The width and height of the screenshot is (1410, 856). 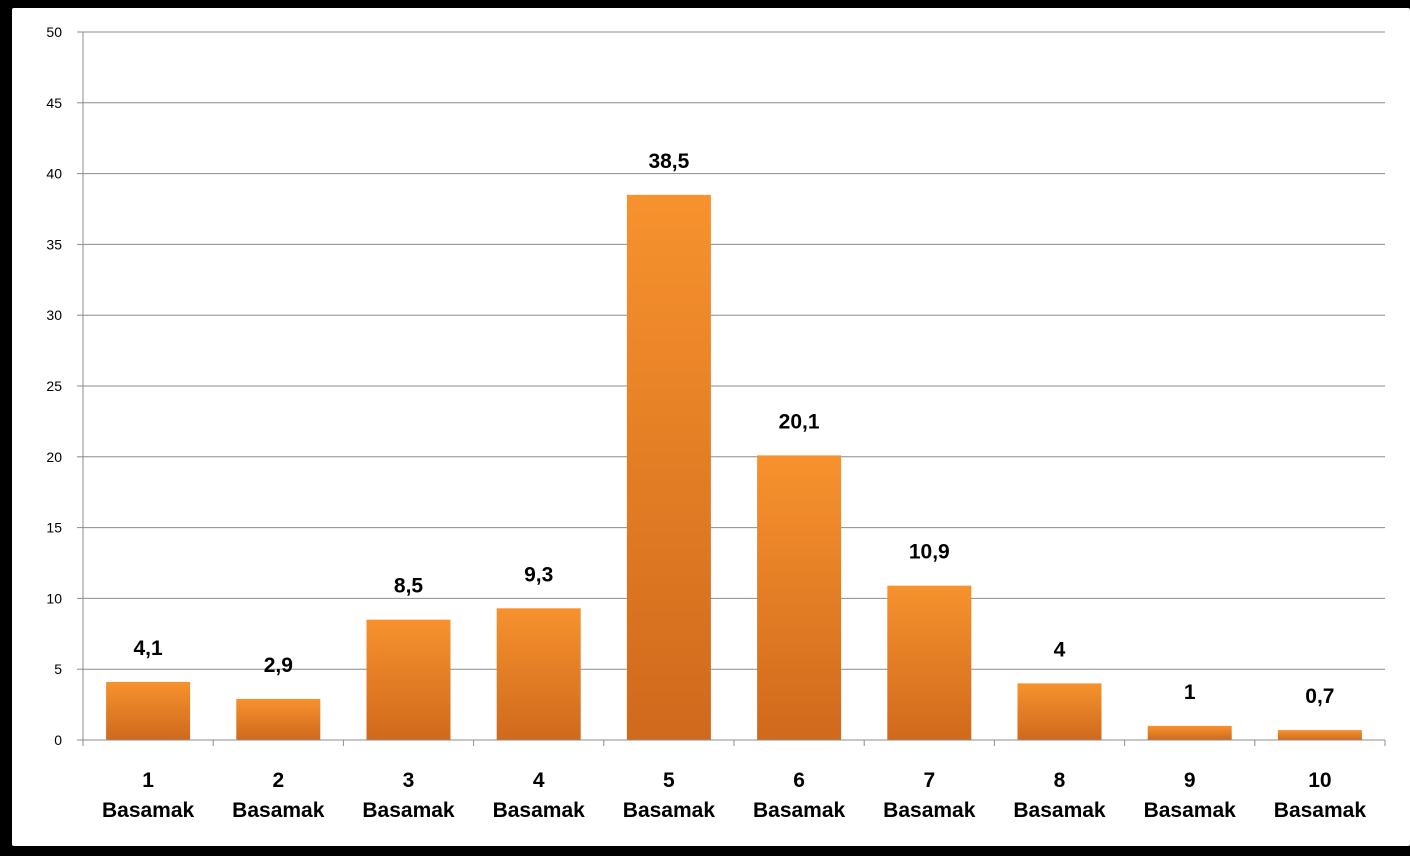 What do you see at coordinates (148, 648) in the screenshot?
I see `data-label: 4,1` at bounding box center [148, 648].